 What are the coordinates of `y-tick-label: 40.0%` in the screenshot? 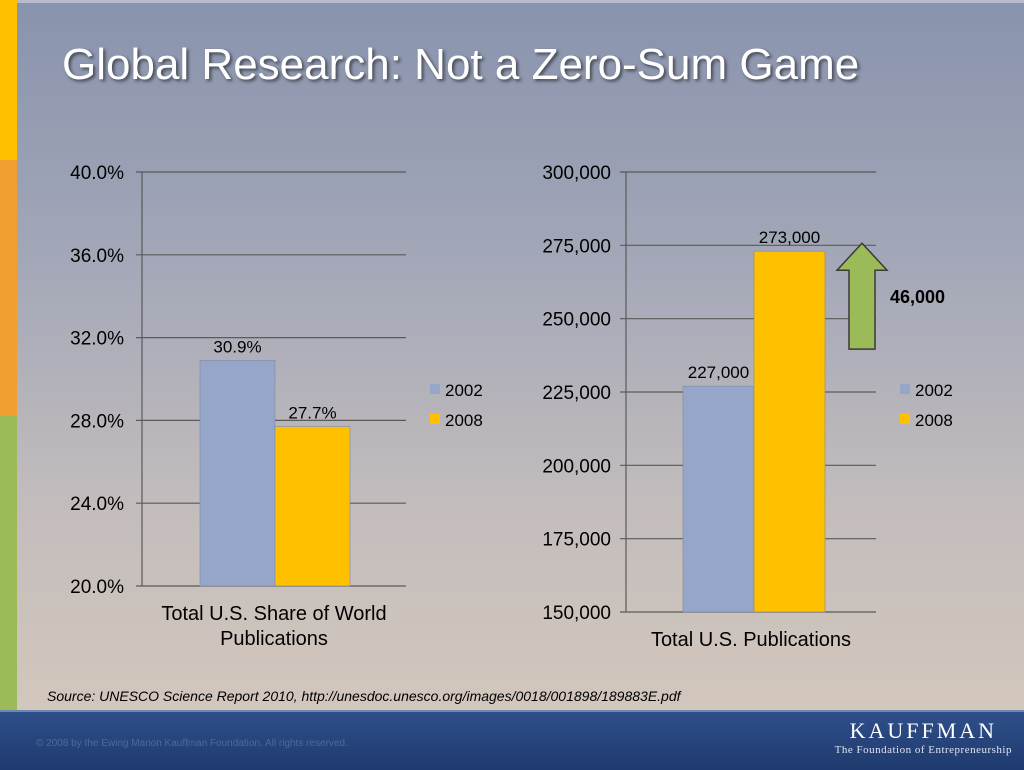 It's located at (97, 173).